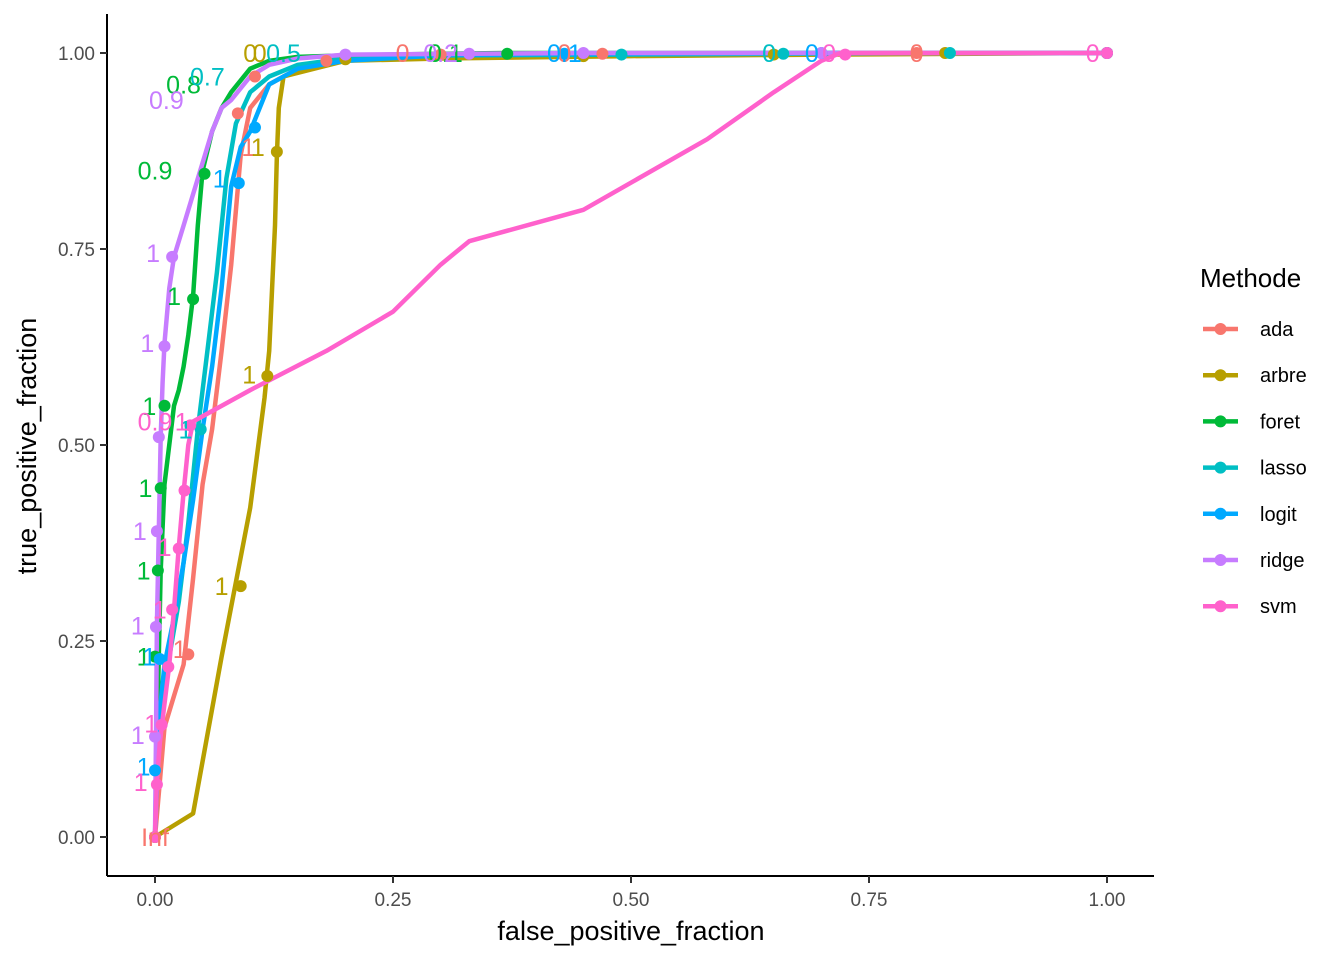 The height and width of the screenshot is (965, 1344). What do you see at coordinates (631, 900) in the screenshot?
I see `x-tick-label: 0.50` at bounding box center [631, 900].